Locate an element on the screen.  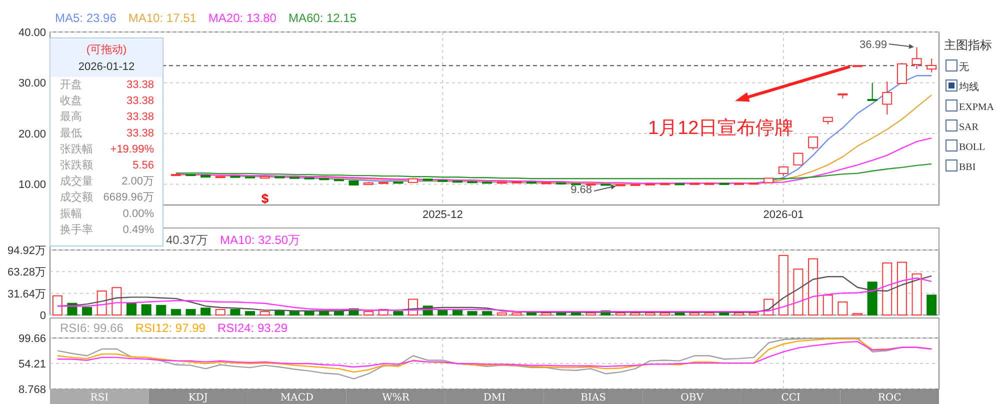
category-label: 最高 is located at coordinates (71, 117).